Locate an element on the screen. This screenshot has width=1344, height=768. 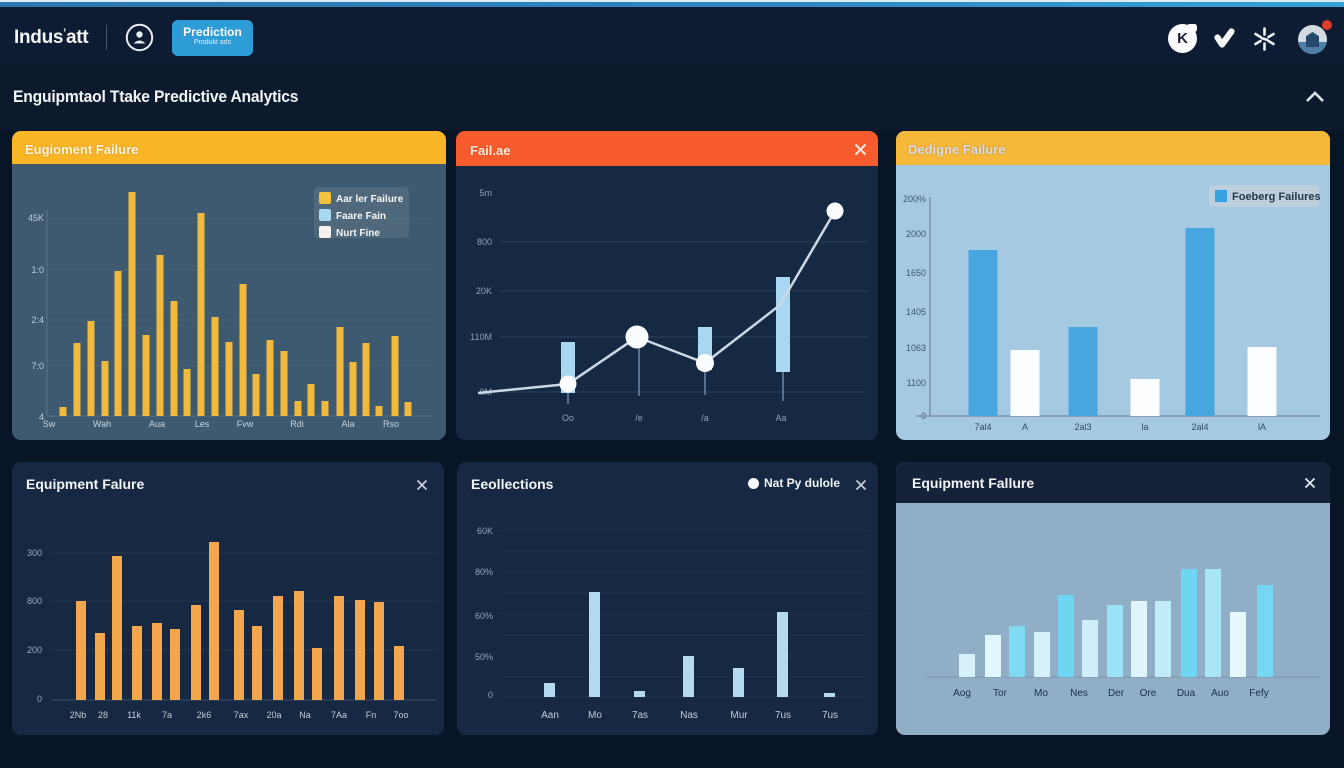
svg-text: 60K is located at coordinates (485, 531).